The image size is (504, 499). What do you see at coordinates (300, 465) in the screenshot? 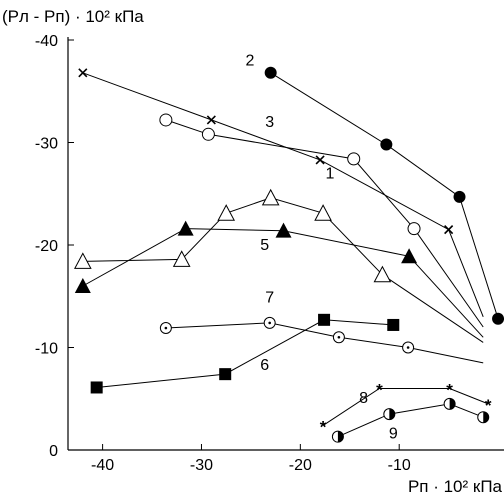
I see `x-tick-label: -20` at bounding box center [300, 465].